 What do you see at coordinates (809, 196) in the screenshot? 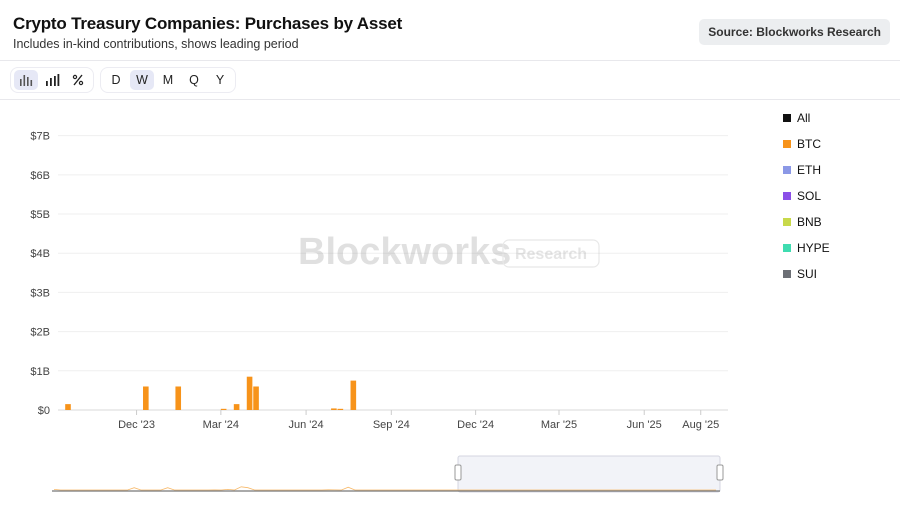
I see `legend-label: SOL` at bounding box center [809, 196].